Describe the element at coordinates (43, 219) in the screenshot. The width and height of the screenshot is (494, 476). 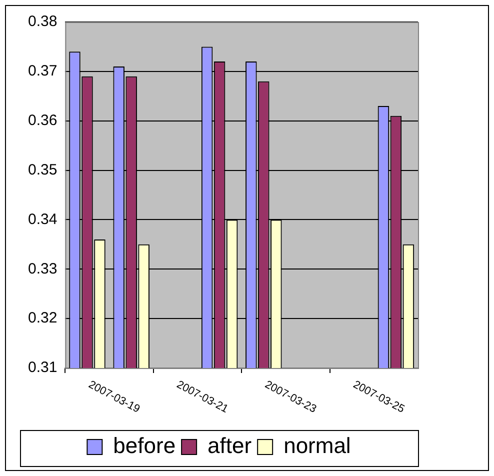
I see `y-tick-label: 0.34` at that location.